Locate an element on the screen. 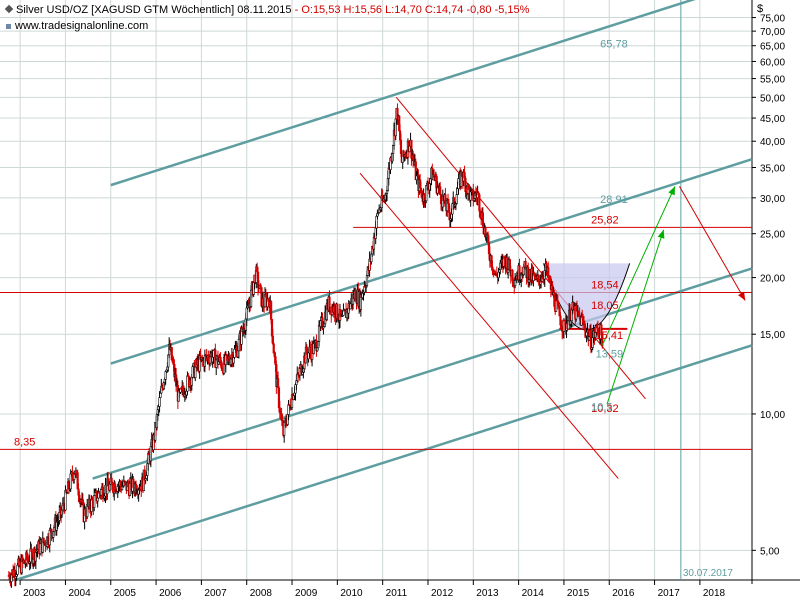 This screenshot has height=600, width=800. x-tick-label: 2015 is located at coordinates (578, 593).